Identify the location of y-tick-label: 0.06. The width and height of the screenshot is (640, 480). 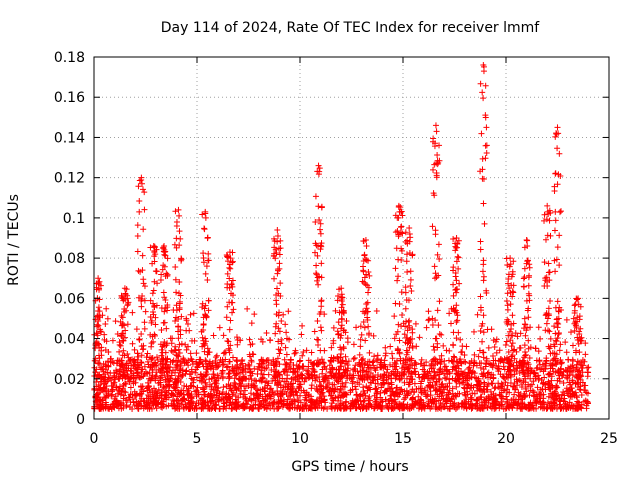
(69, 299).